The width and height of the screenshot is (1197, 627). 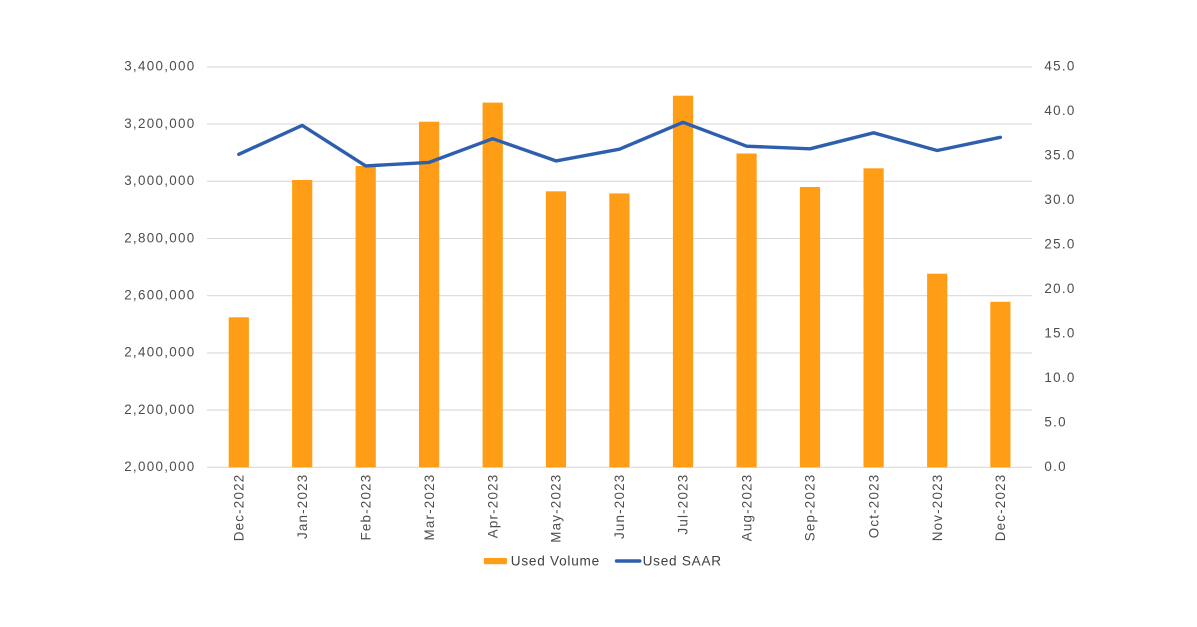 I want to click on svg-text: 0.0, so click(x=1055, y=466).